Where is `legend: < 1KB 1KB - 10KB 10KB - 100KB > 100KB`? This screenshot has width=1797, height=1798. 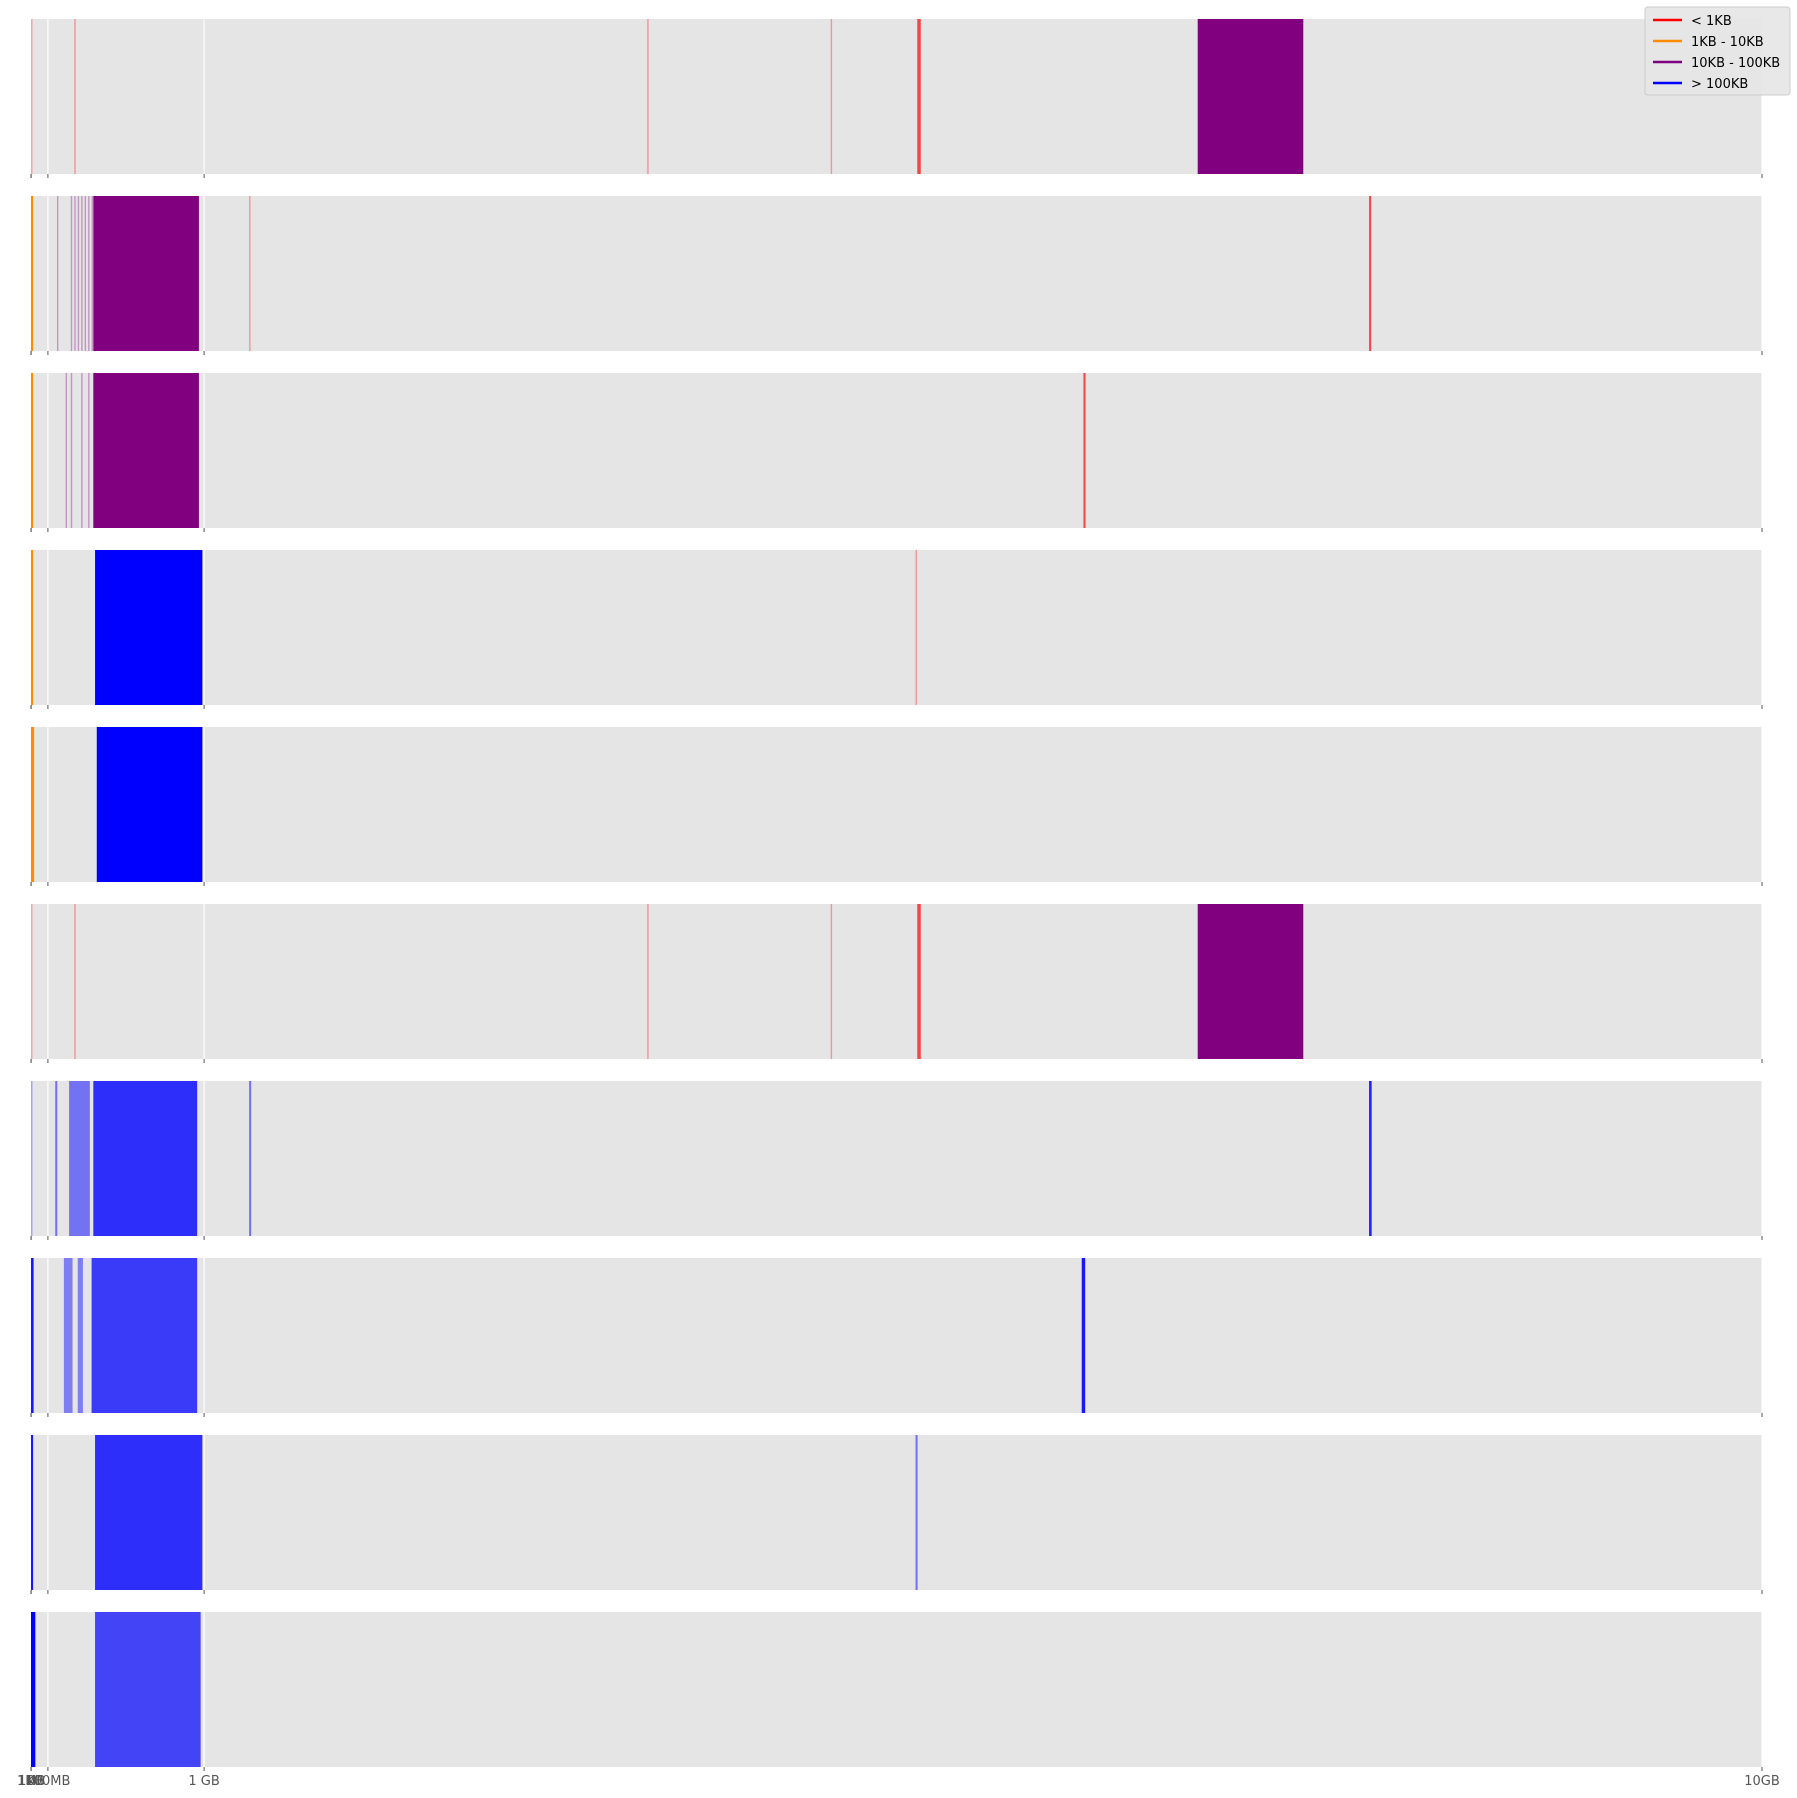
legend: < 1KB 1KB - 10KB 10KB - 100KB > 100KB is located at coordinates (1717, 51).